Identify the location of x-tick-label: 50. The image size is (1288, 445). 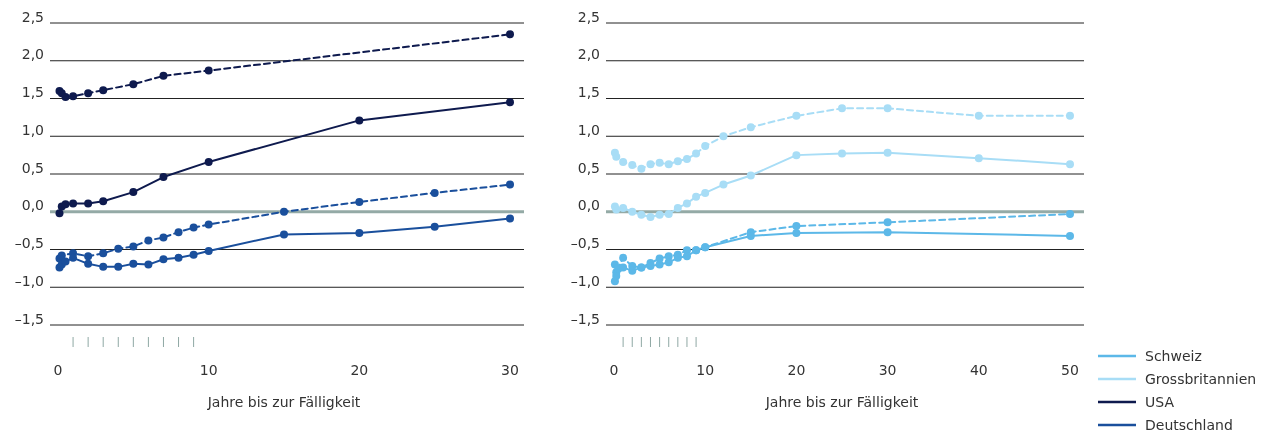
(1070, 370).